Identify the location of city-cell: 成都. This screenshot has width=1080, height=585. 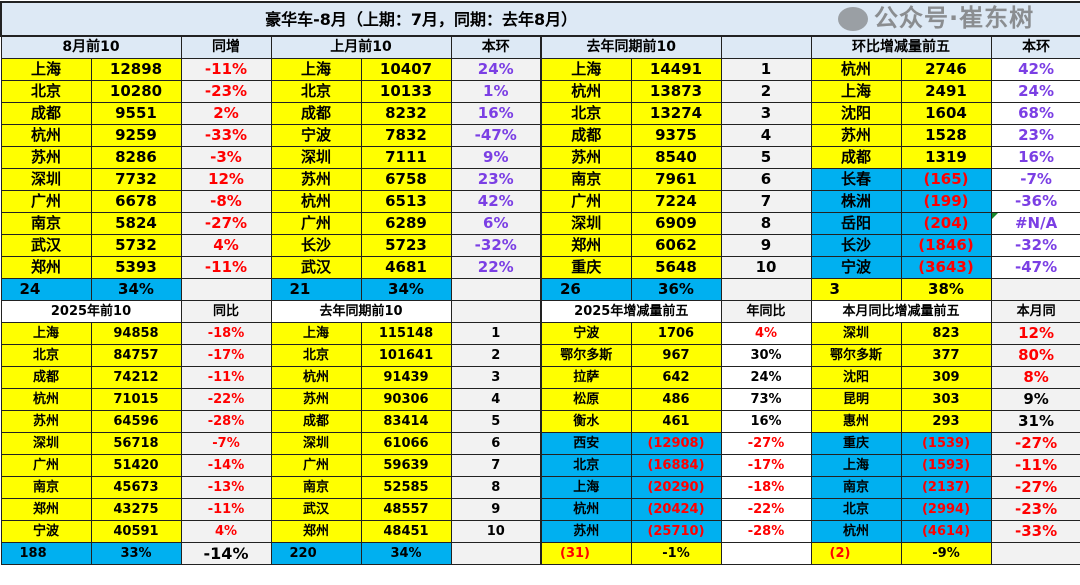
(46, 113).